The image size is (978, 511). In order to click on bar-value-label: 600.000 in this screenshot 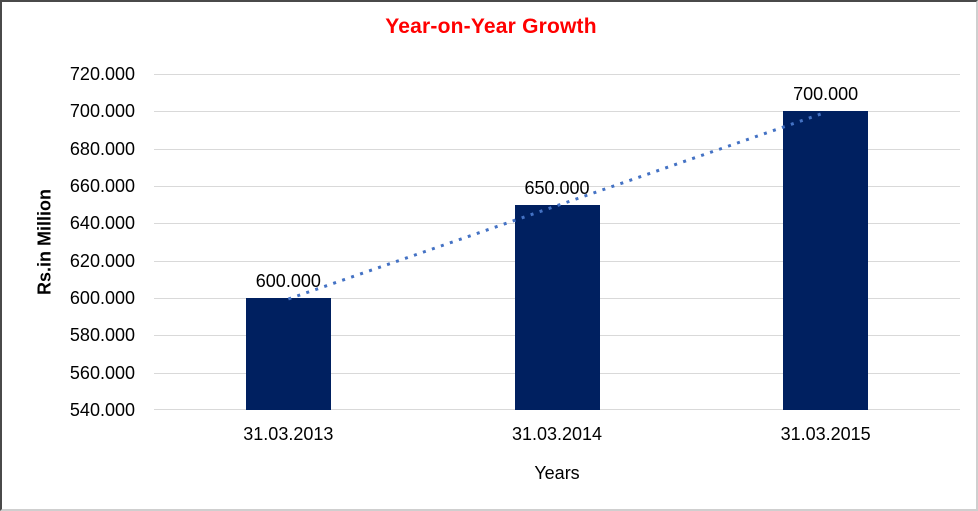, I will do `click(288, 281)`.